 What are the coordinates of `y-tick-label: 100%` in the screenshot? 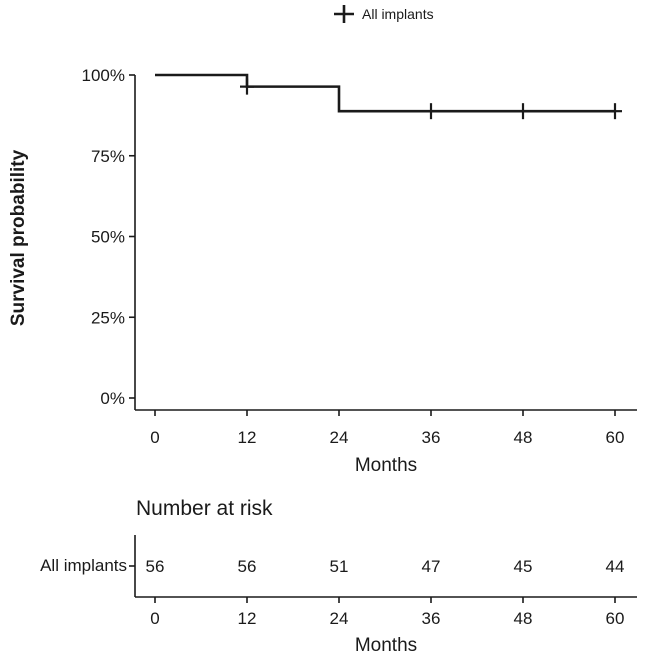 It's located at (103, 75).